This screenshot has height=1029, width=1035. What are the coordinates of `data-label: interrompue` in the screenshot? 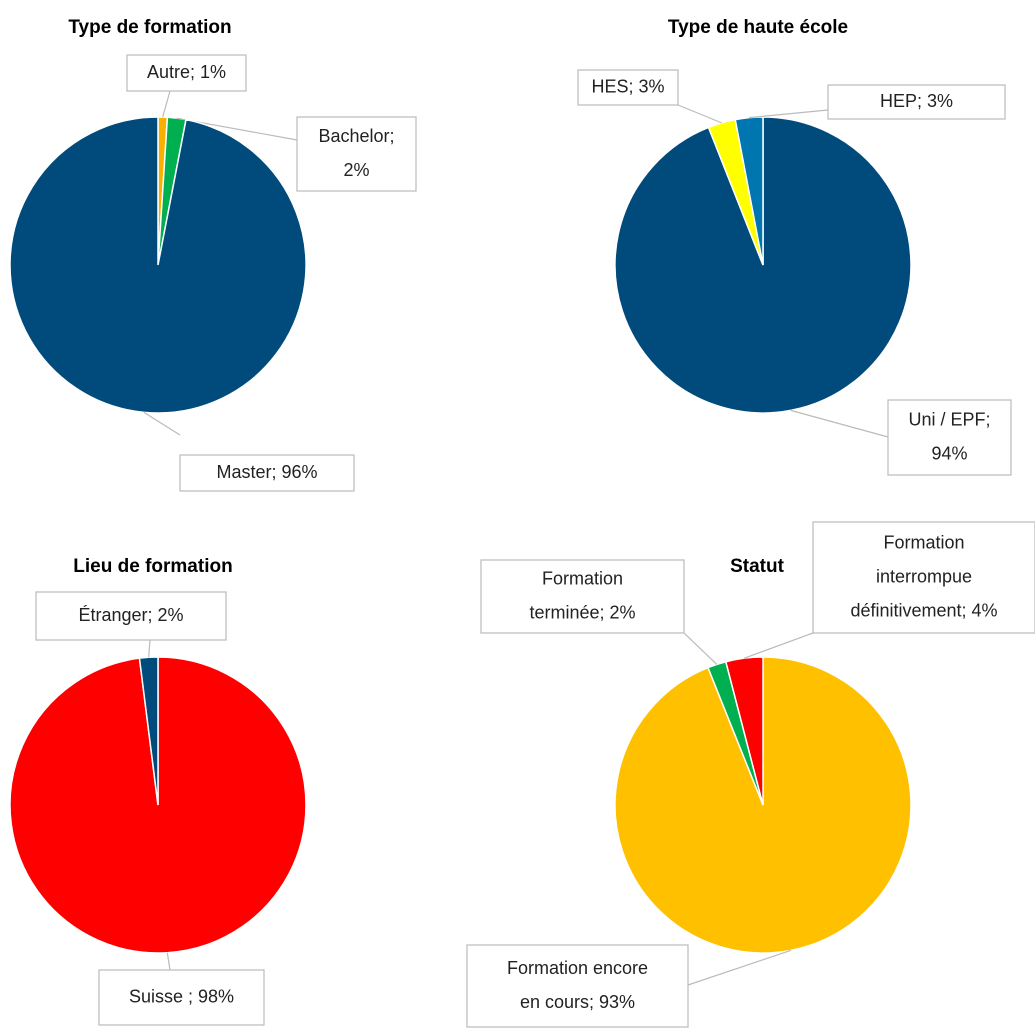 It's located at (924, 576).